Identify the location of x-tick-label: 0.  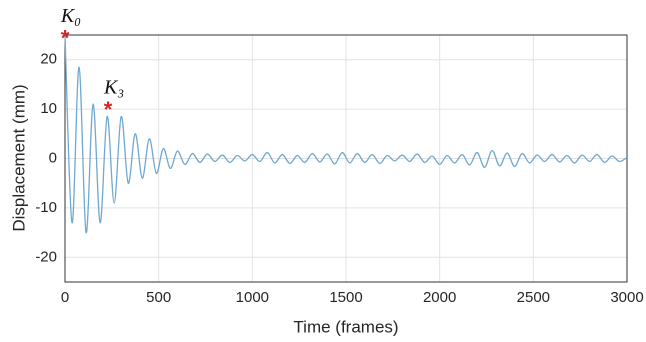
(65, 297).